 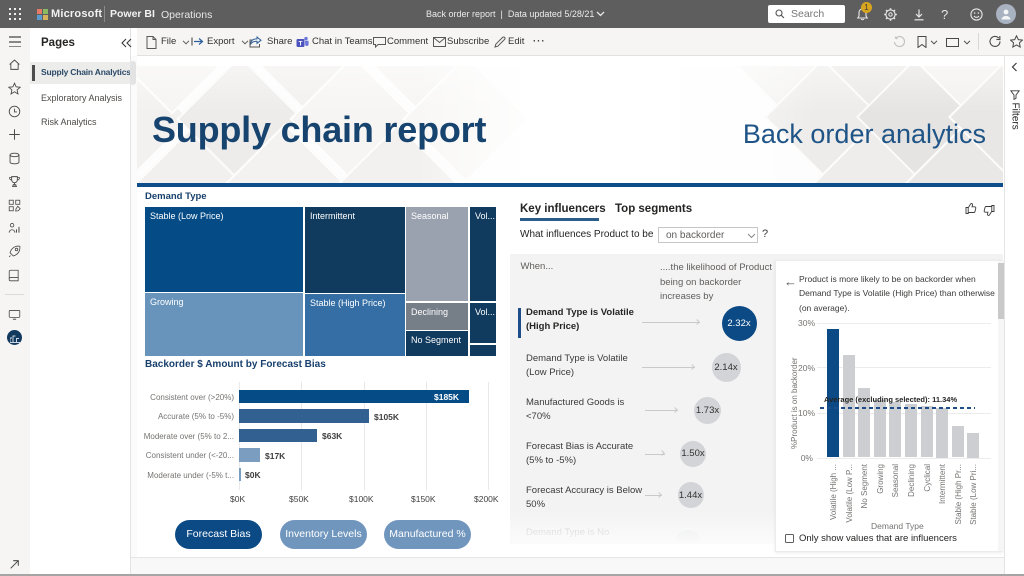 I want to click on svg-text: T, so click(x=301, y=43).